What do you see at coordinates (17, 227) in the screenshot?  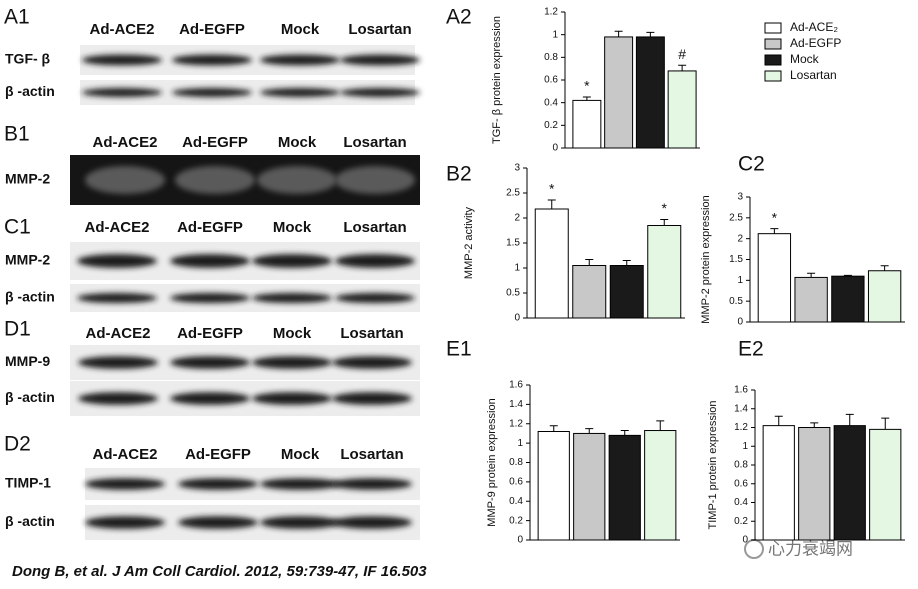 I see `blot-label: C1` at bounding box center [17, 227].